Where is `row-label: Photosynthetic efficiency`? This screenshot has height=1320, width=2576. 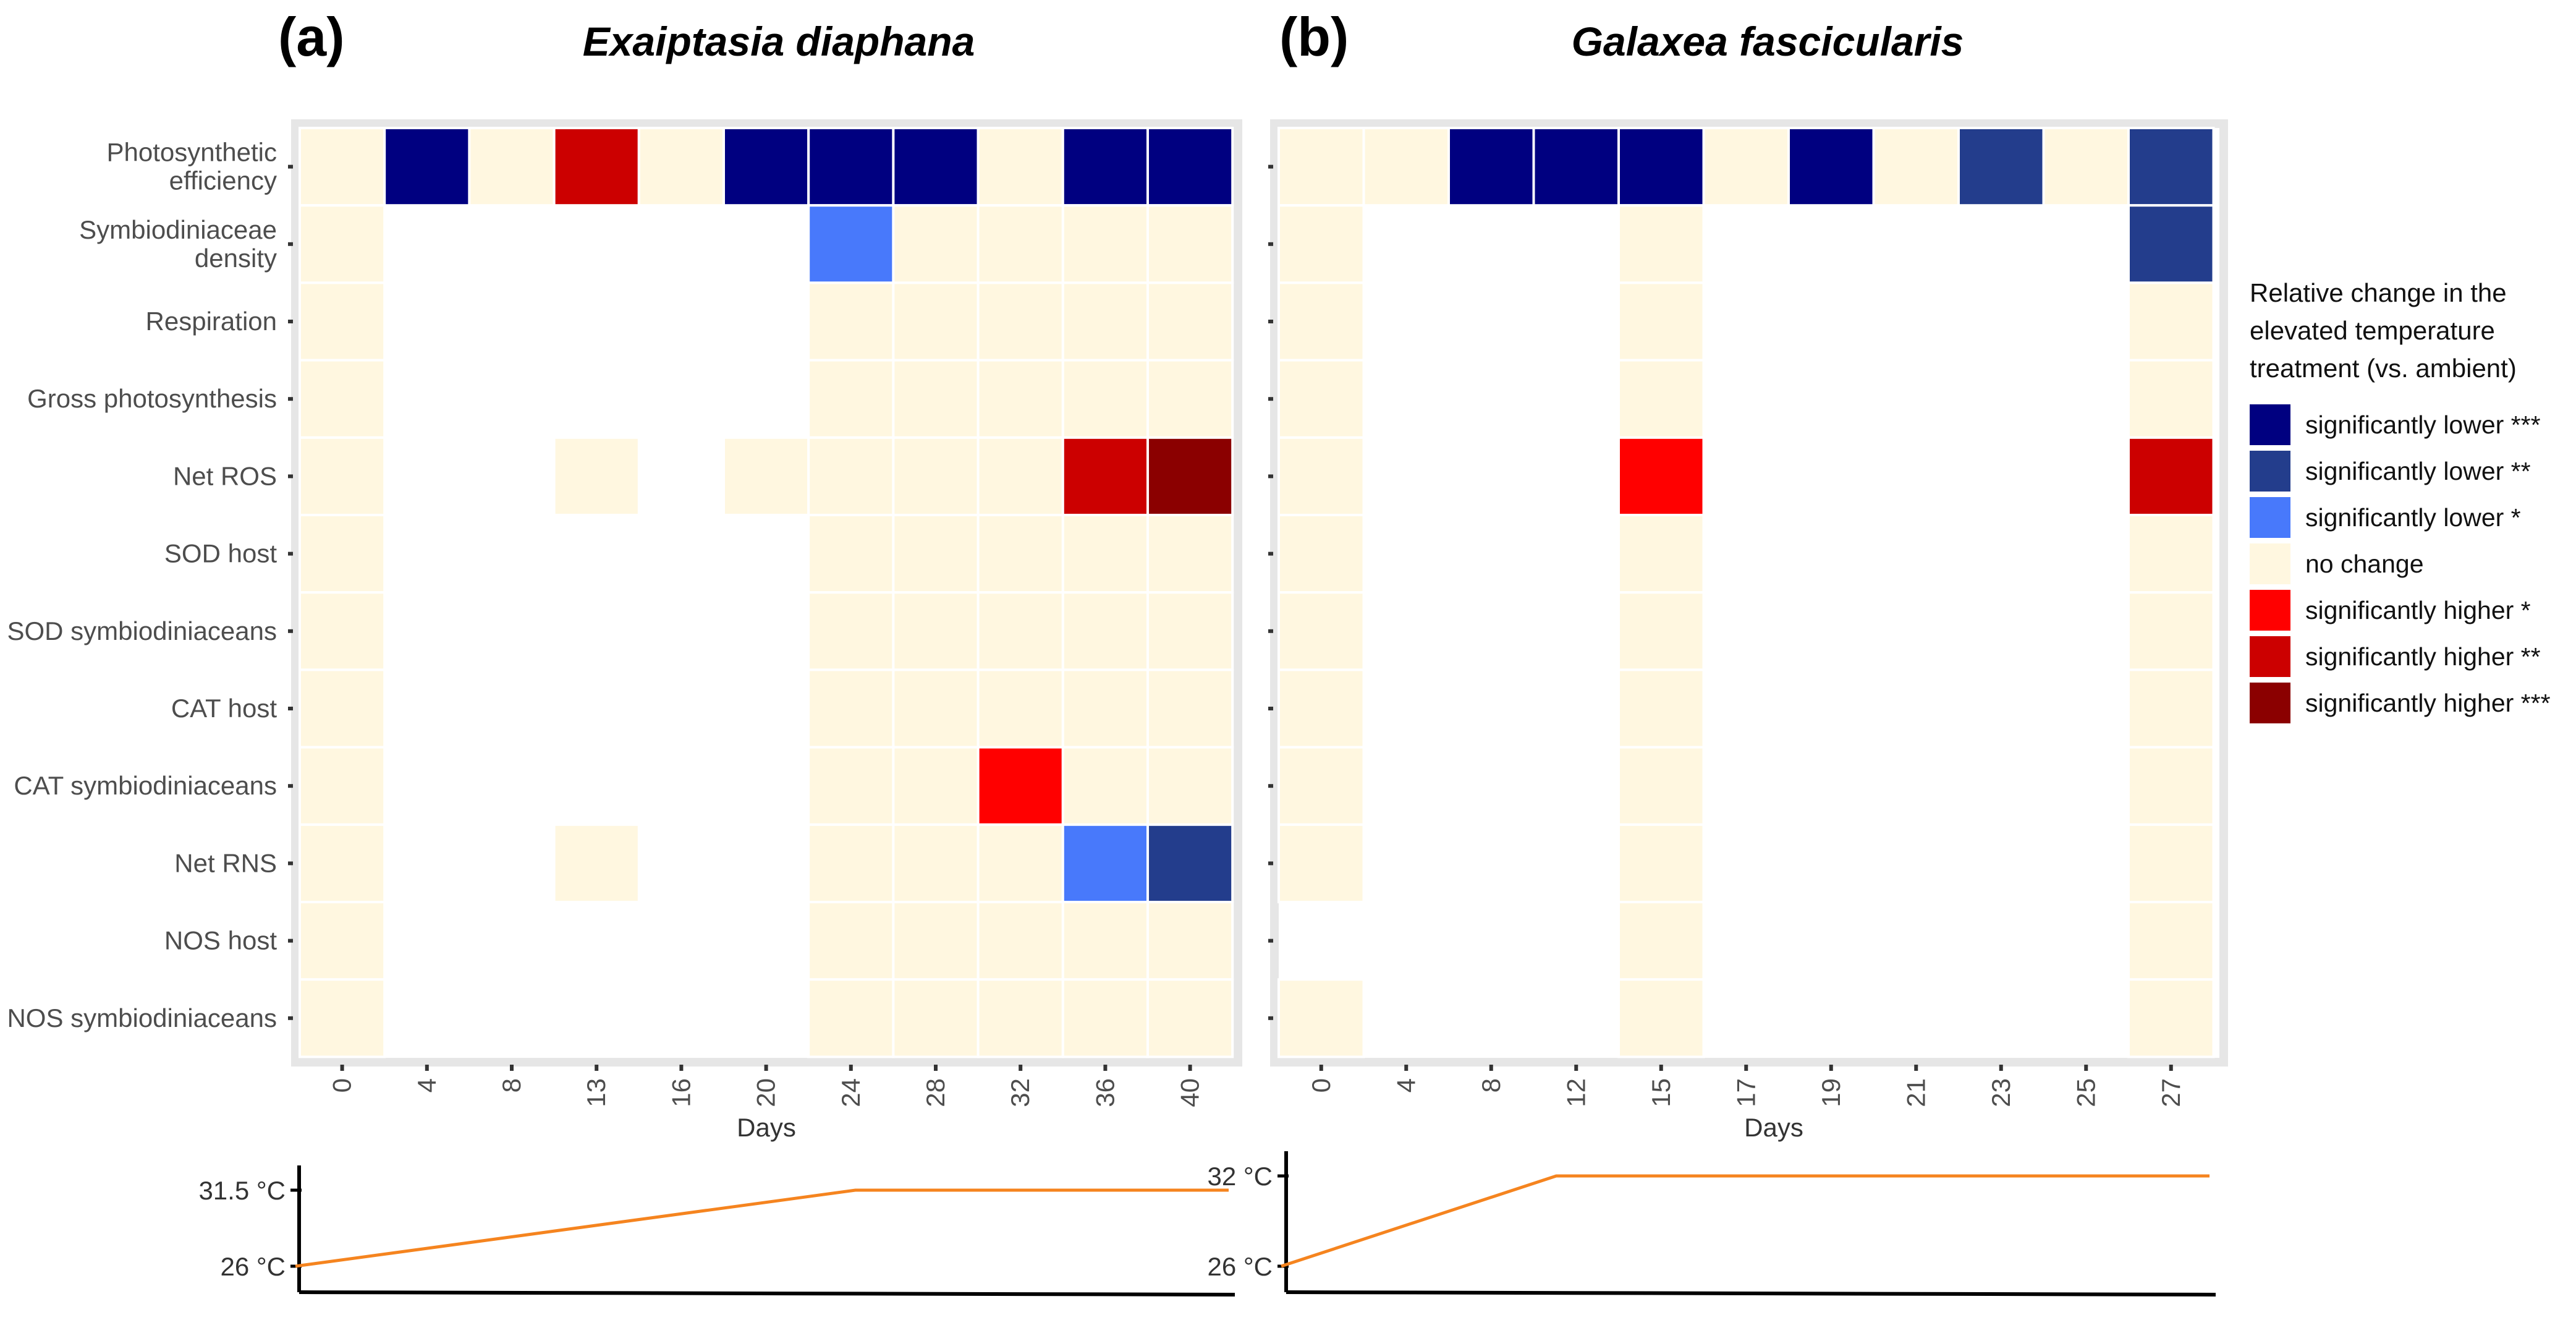
row-label: Photosynthetic efficiency is located at coordinates (191, 166).